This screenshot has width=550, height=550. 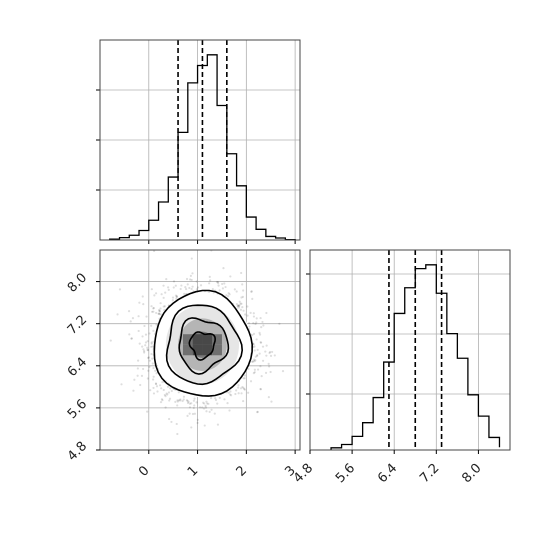 I want to click on y-tick-label: 5.6, so click(x=77, y=409).